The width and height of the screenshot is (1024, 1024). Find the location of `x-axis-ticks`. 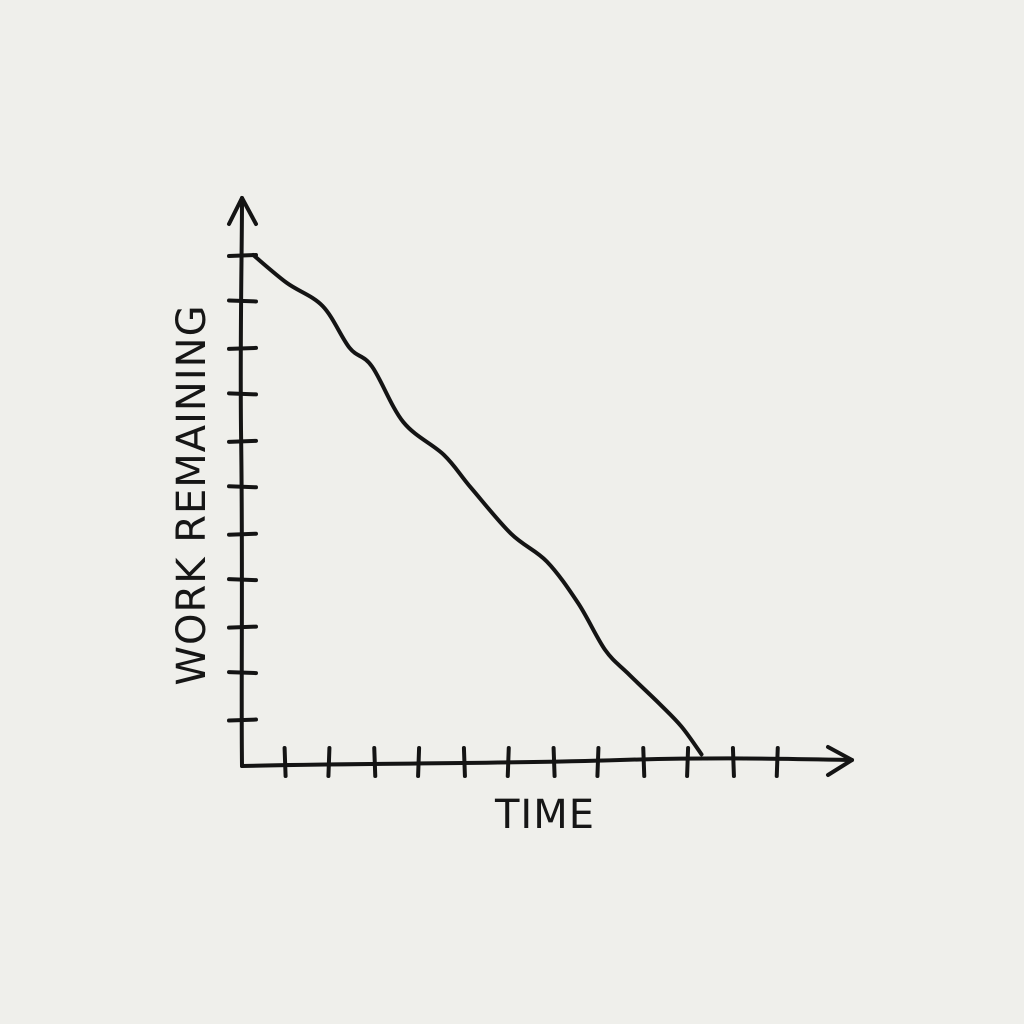

x-axis-ticks is located at coordinates (531, 762).